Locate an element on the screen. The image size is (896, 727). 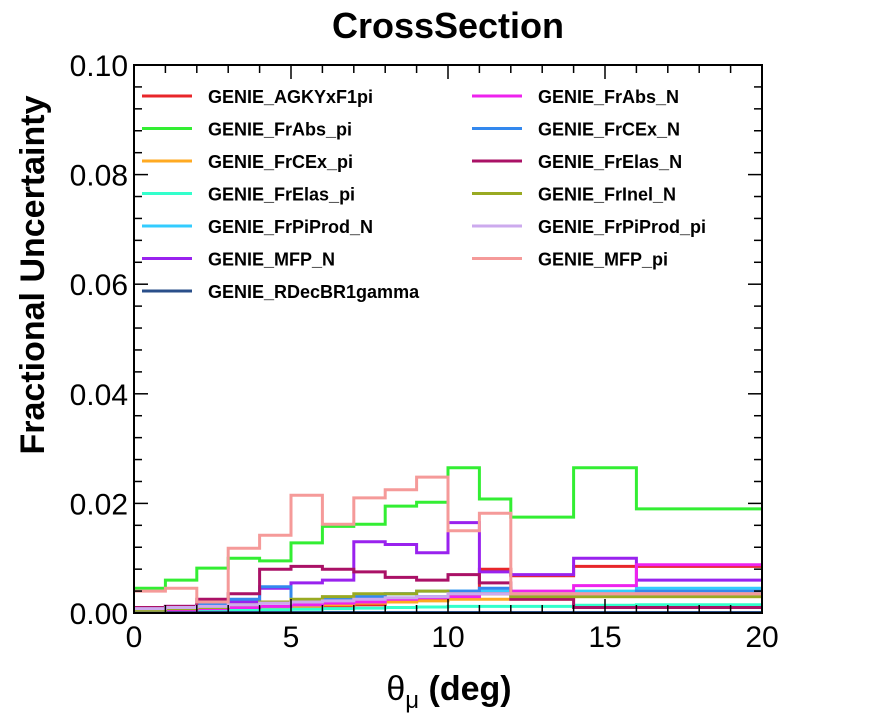
legend-label: GENIE_AGKYxF1pi is located at coordinates (290, 97).